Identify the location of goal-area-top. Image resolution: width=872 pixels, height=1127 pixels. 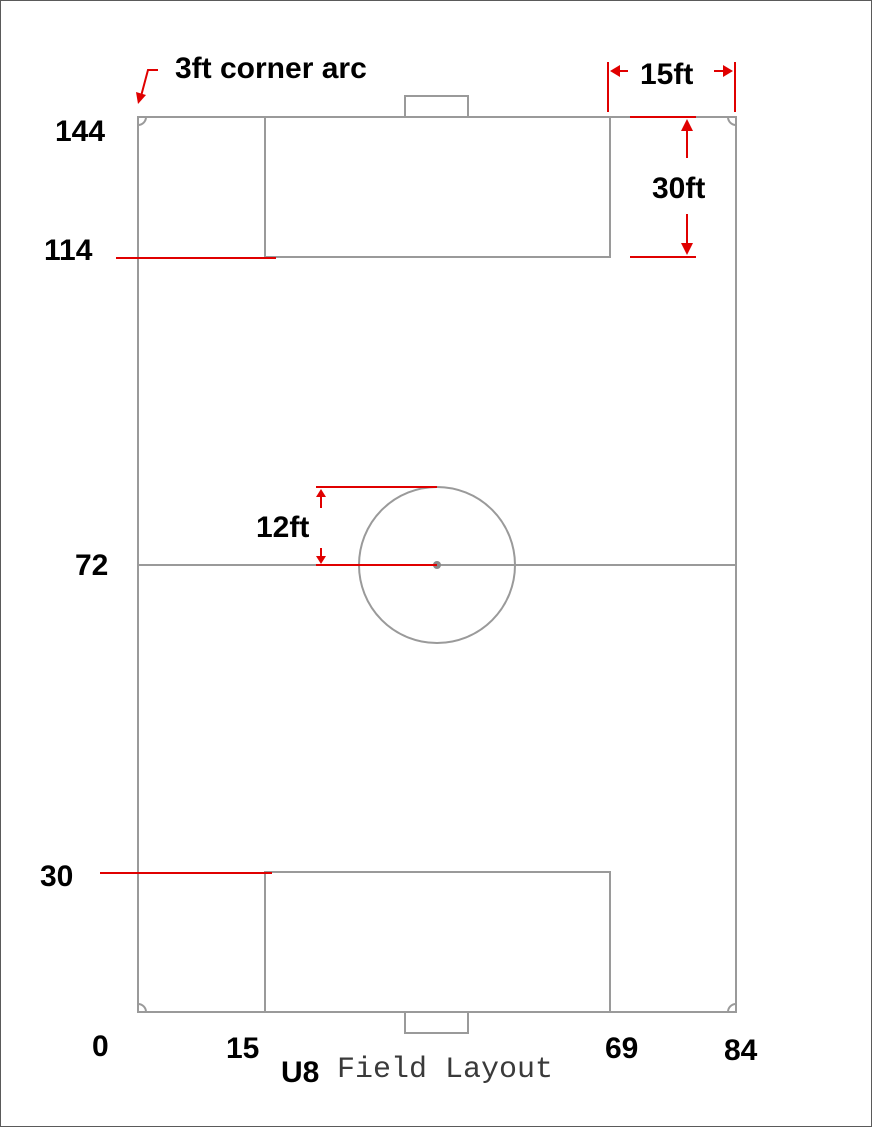
(437, 187).